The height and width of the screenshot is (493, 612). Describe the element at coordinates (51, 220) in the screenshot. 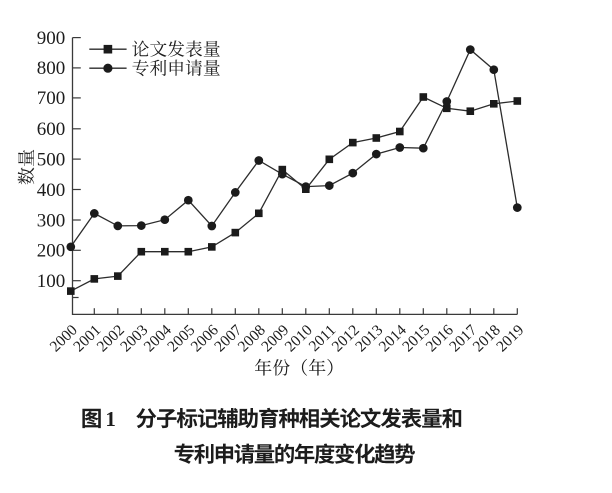

I see `svg-text: 300` at that location.